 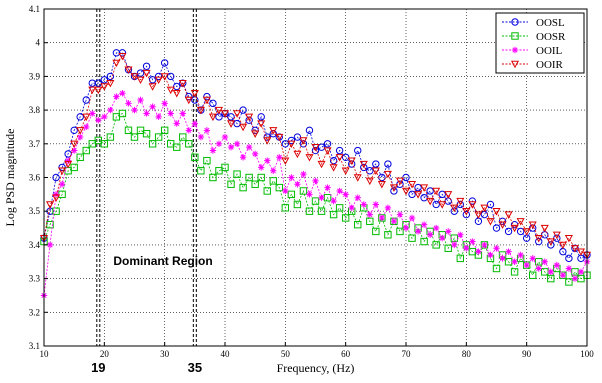 What do you see at coordinates (515, 64) in the screenshot?
I see `legend-marker-ooir` at bounding box center [515, 64].